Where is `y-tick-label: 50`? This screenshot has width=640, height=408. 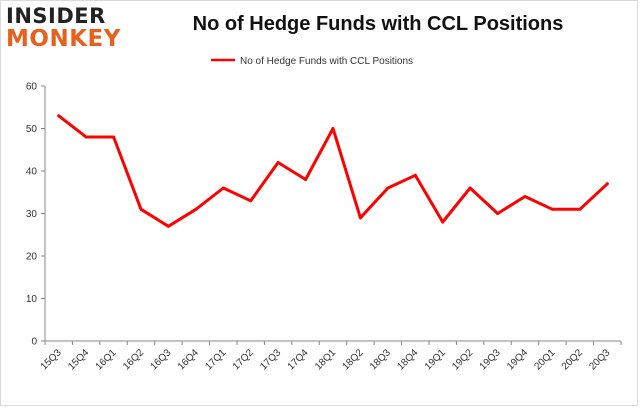 y-tick-label: 50 is located at coordinates (32, 129).